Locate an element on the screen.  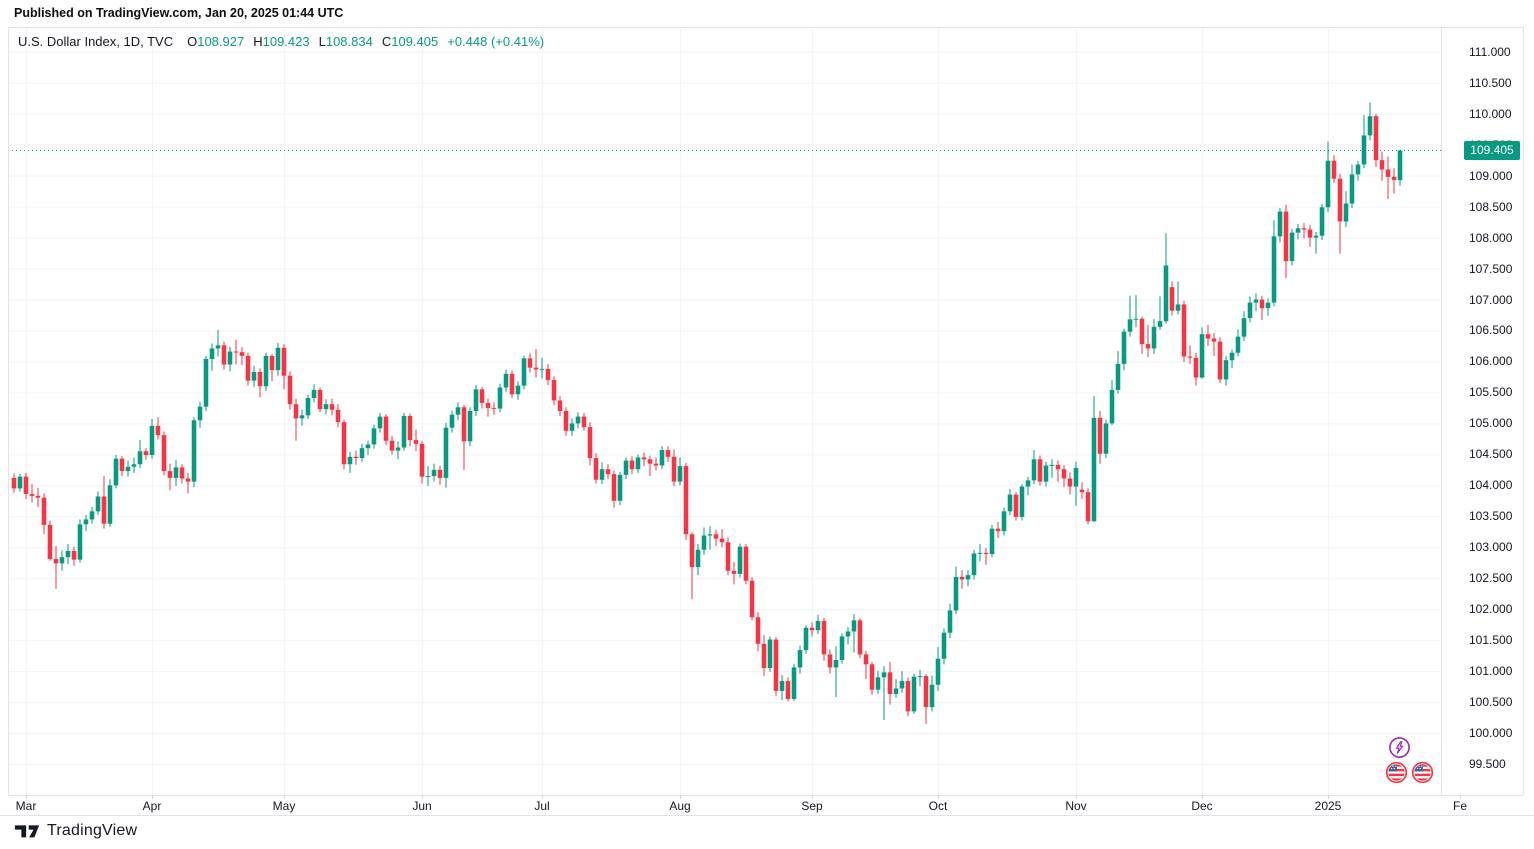
symbol-title: U.S. Dollar Index, 1D, TVC is located at coordinates (96, 41).